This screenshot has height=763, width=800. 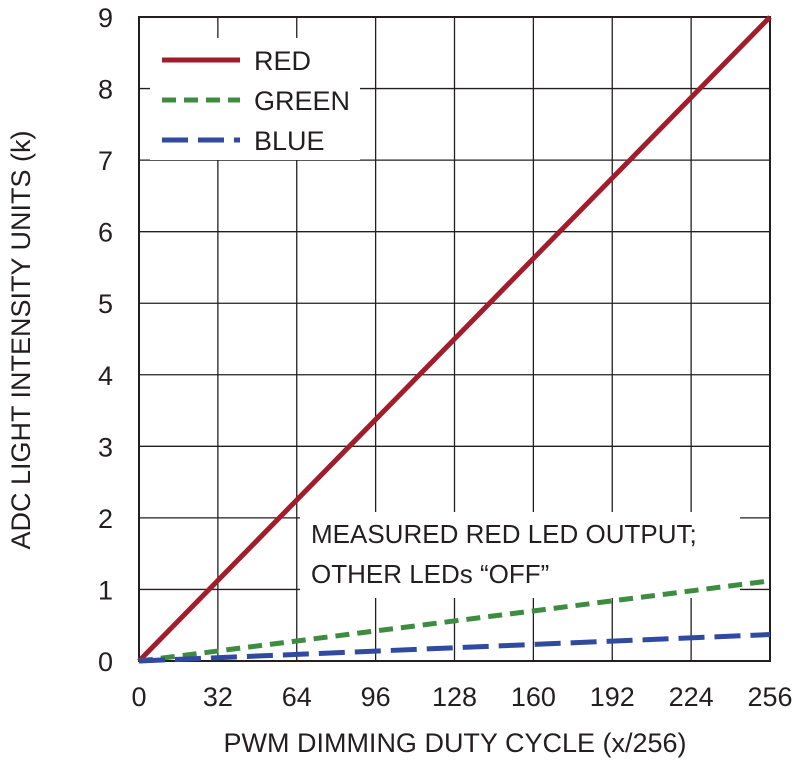 What do you see at coordinates (105, 161) in the screenshot?
I see `y-tick-label: 7` at bounding box center [105, 161].